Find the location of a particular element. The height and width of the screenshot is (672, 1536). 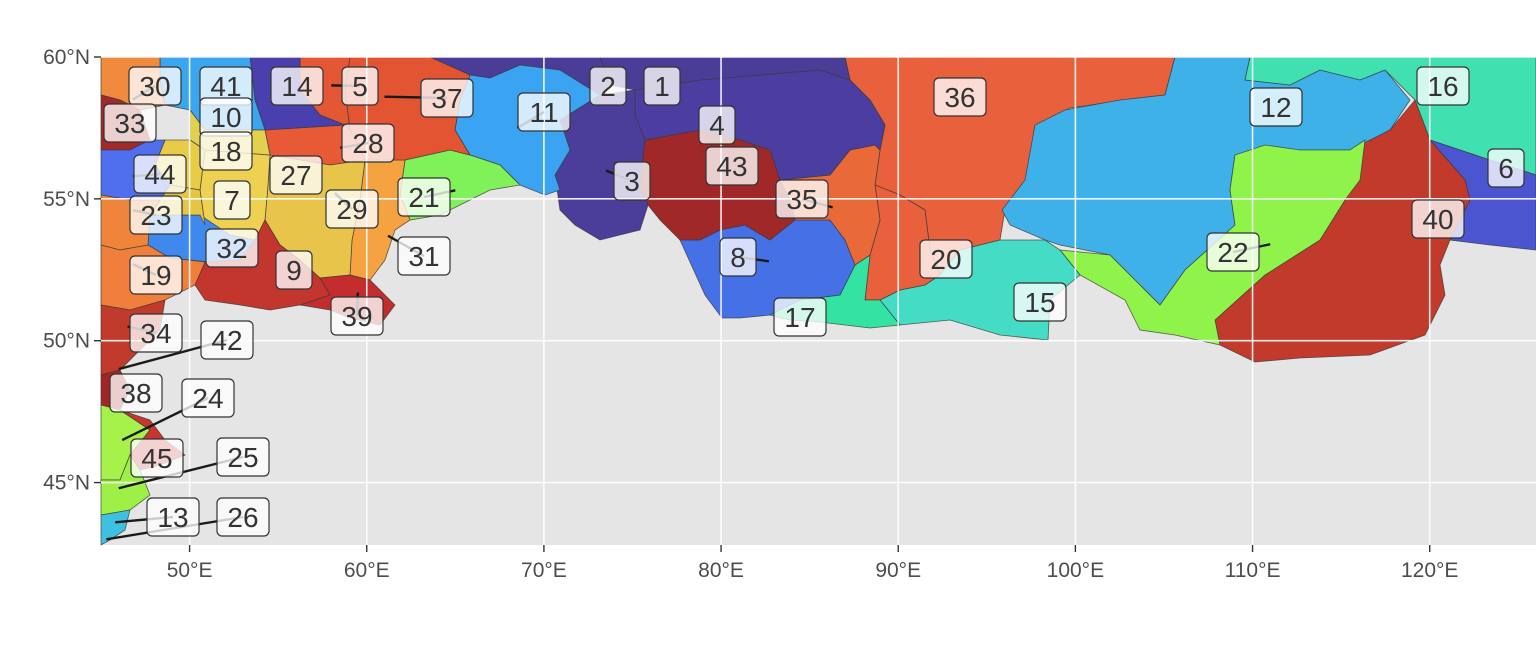

region-label-32: 32 is located at coordinates (232, 248).